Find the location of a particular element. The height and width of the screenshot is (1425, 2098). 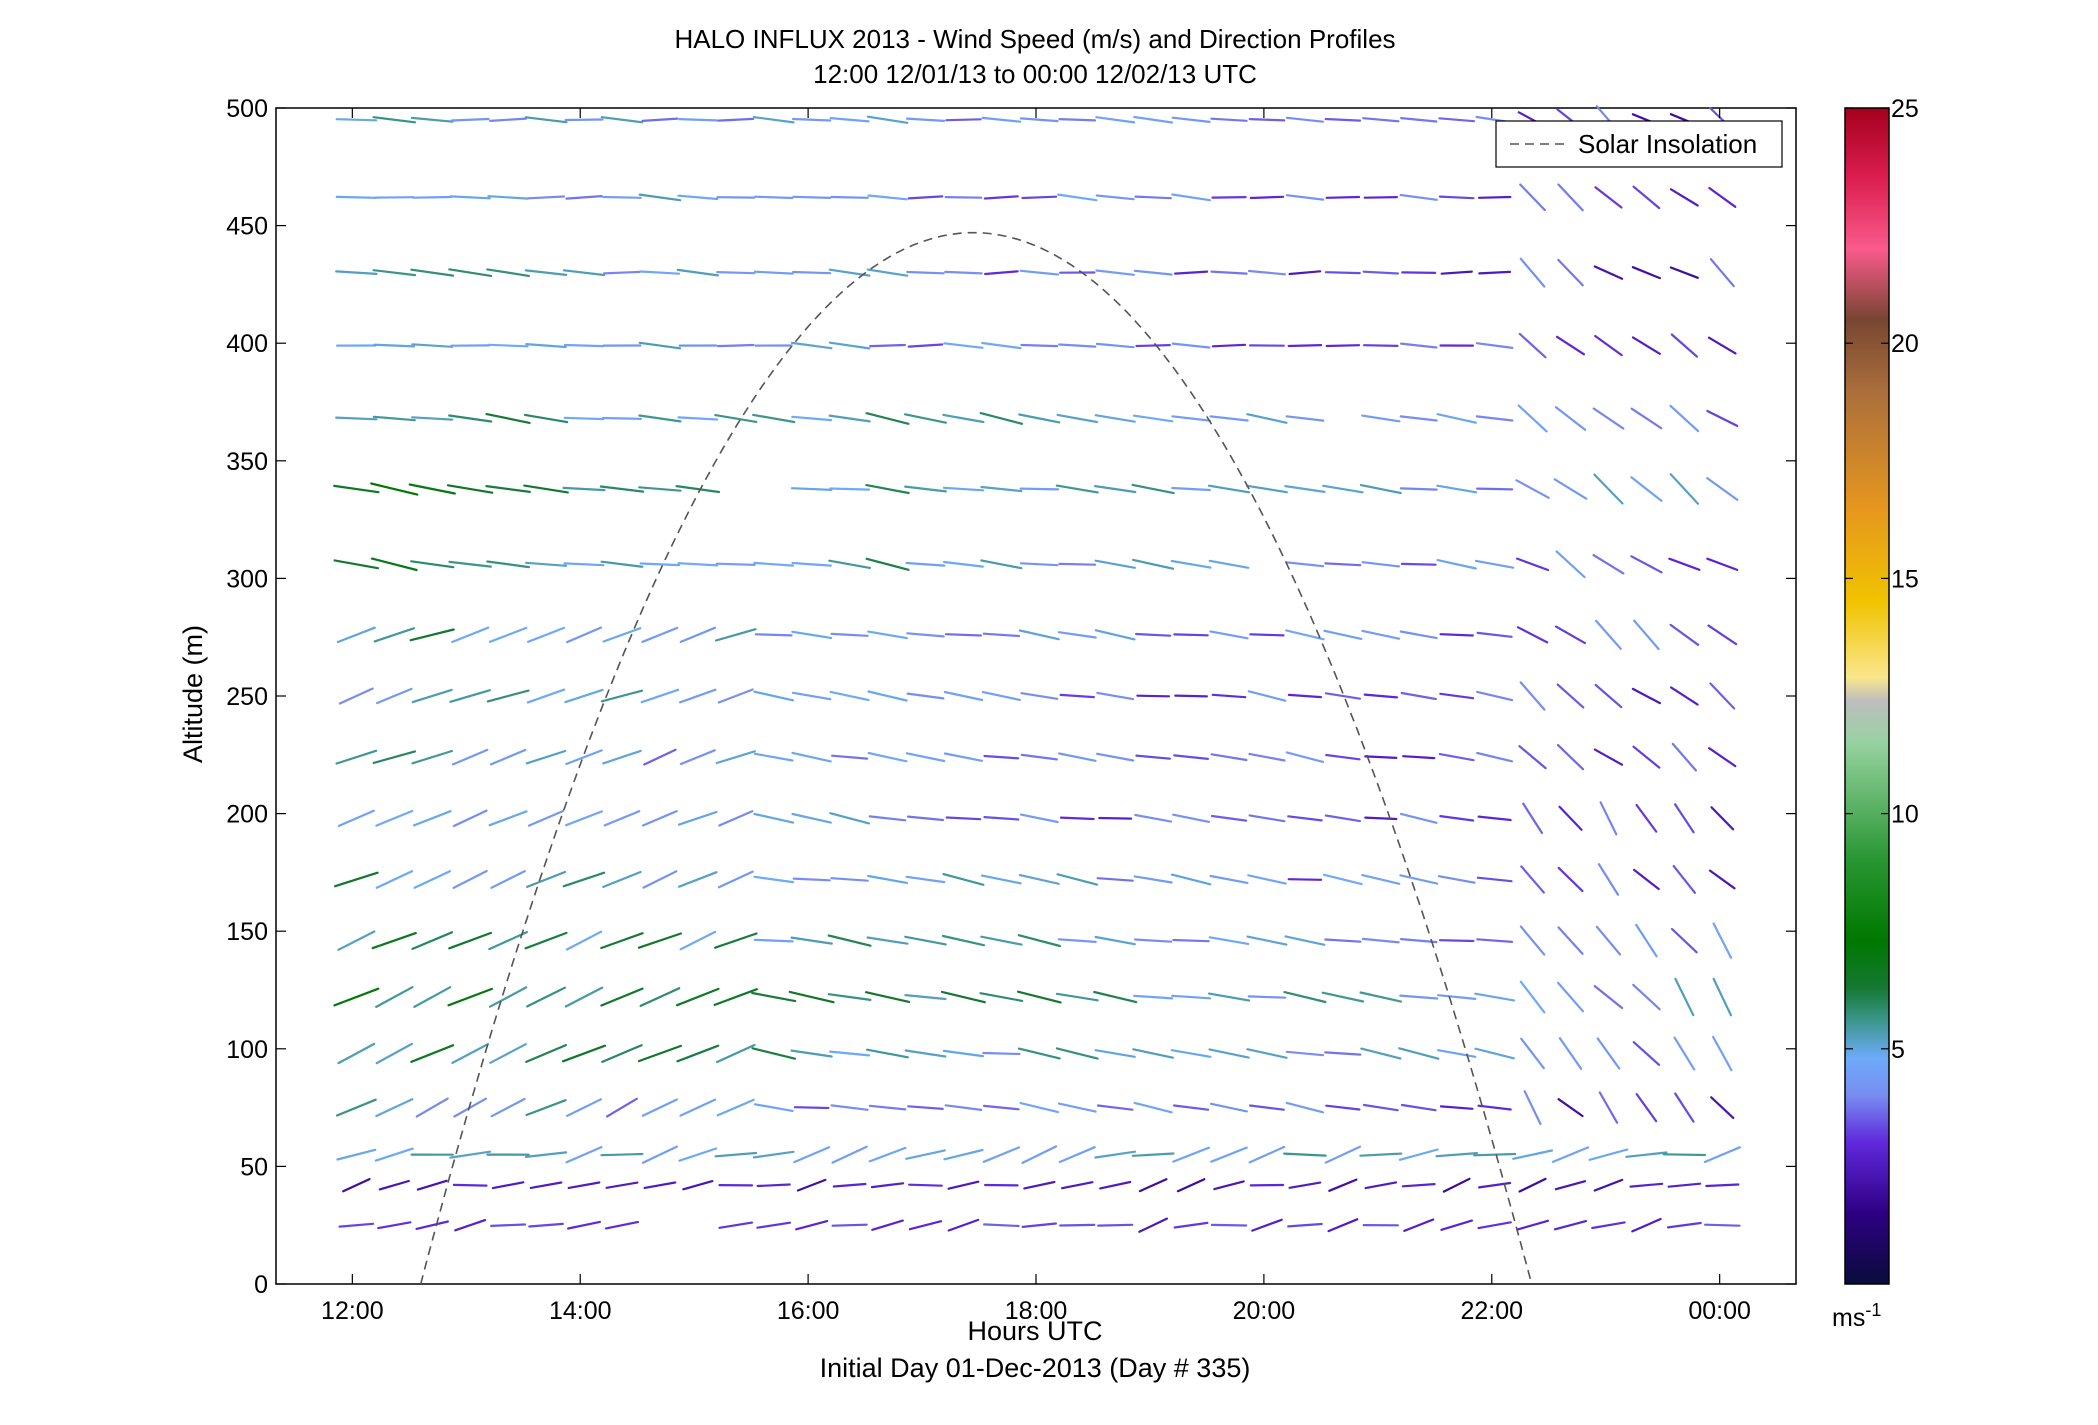

y-tick-label: 50 is located at coordinates (254, 1167).